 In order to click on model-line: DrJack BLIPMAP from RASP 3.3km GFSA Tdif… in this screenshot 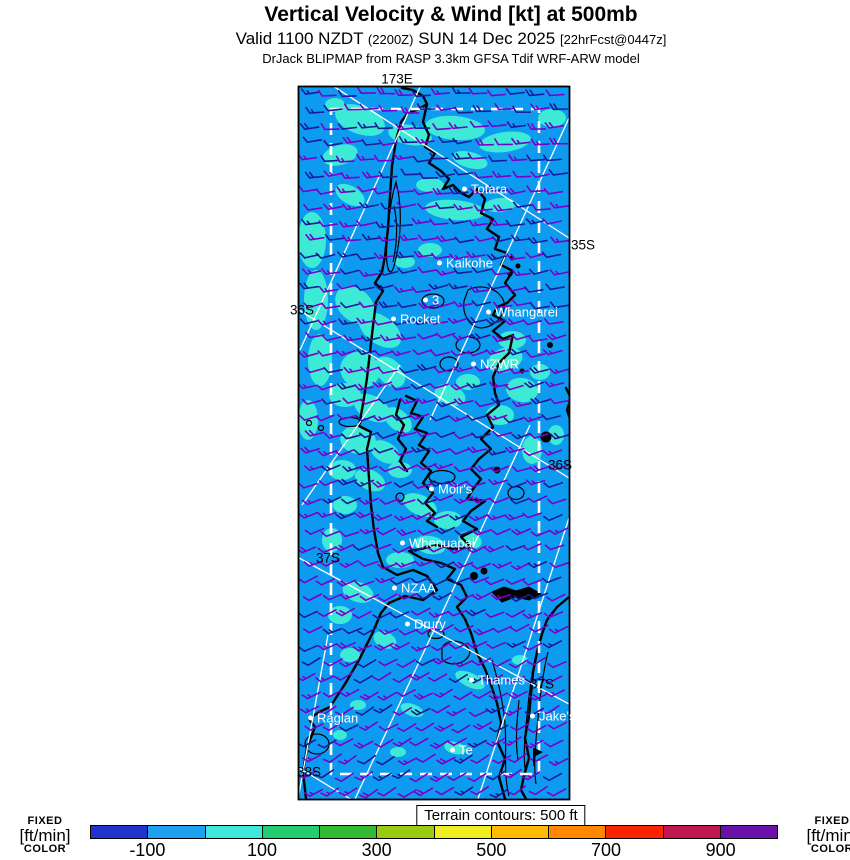, I will do `click(451, 58)`.